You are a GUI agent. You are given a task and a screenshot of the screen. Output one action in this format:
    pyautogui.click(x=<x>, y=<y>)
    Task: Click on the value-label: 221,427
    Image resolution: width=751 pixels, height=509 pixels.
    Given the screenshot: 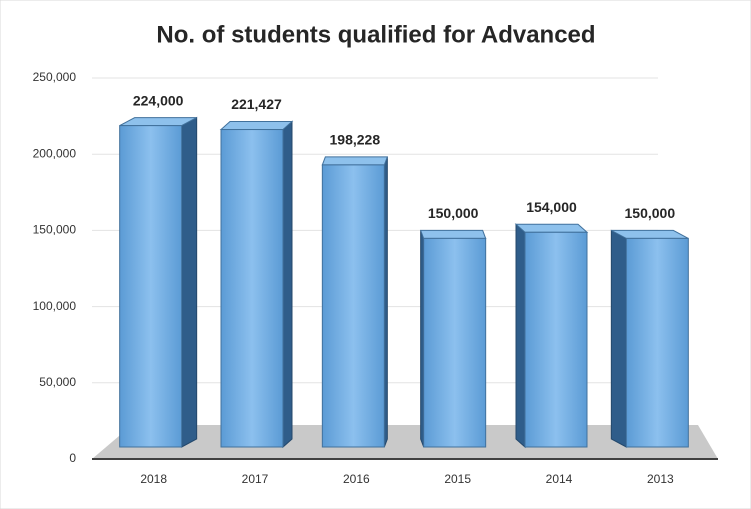 What is the action you would take?
    pyautogui.click(x=256, y=104)
    